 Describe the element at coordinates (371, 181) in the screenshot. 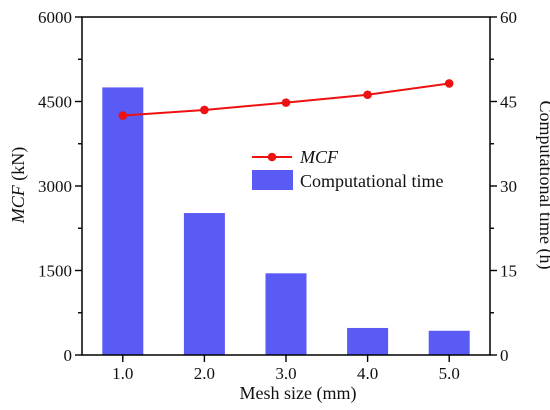

I see `legend-time-label: Computational time` at that location.